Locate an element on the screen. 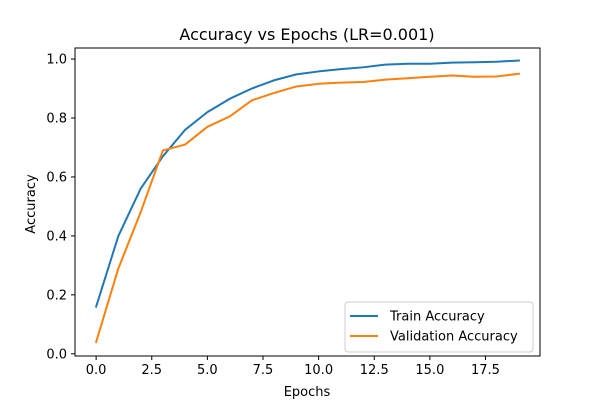  legend-label-validation-accuracy: Validation Accuracy is located at coordinates (454, 337).